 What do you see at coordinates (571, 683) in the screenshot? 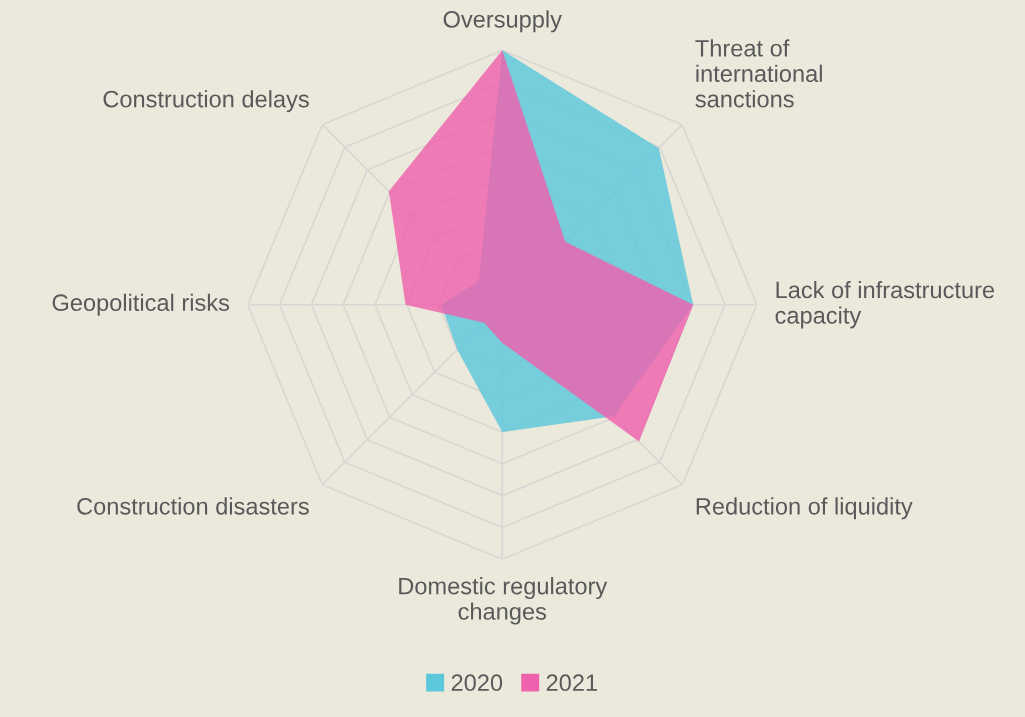
I see `legend-label: 2021` at bounding box center [571, 683].